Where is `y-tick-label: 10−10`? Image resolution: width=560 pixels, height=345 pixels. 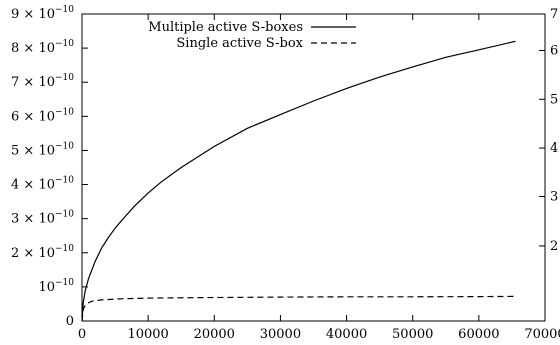
y-tick-label: 10−10 is located at coordinates (56, 286).